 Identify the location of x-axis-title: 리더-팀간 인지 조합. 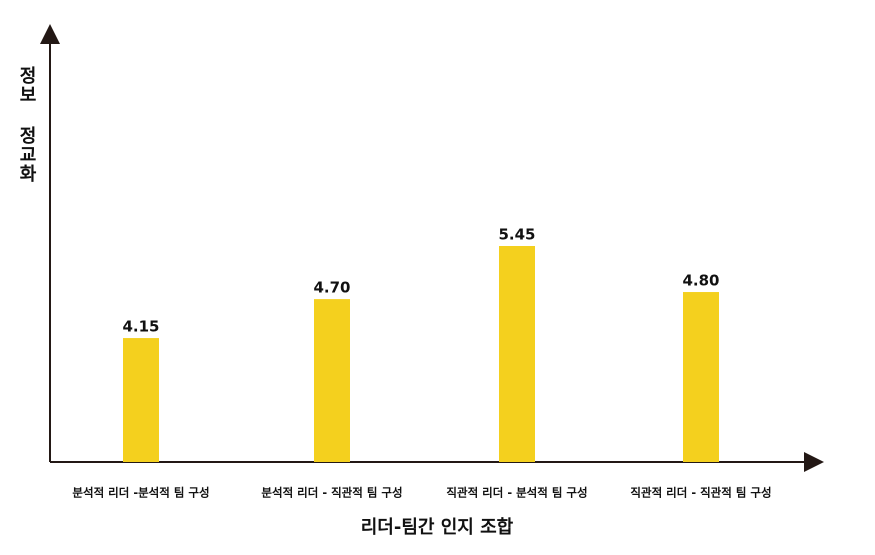
(437, 527).